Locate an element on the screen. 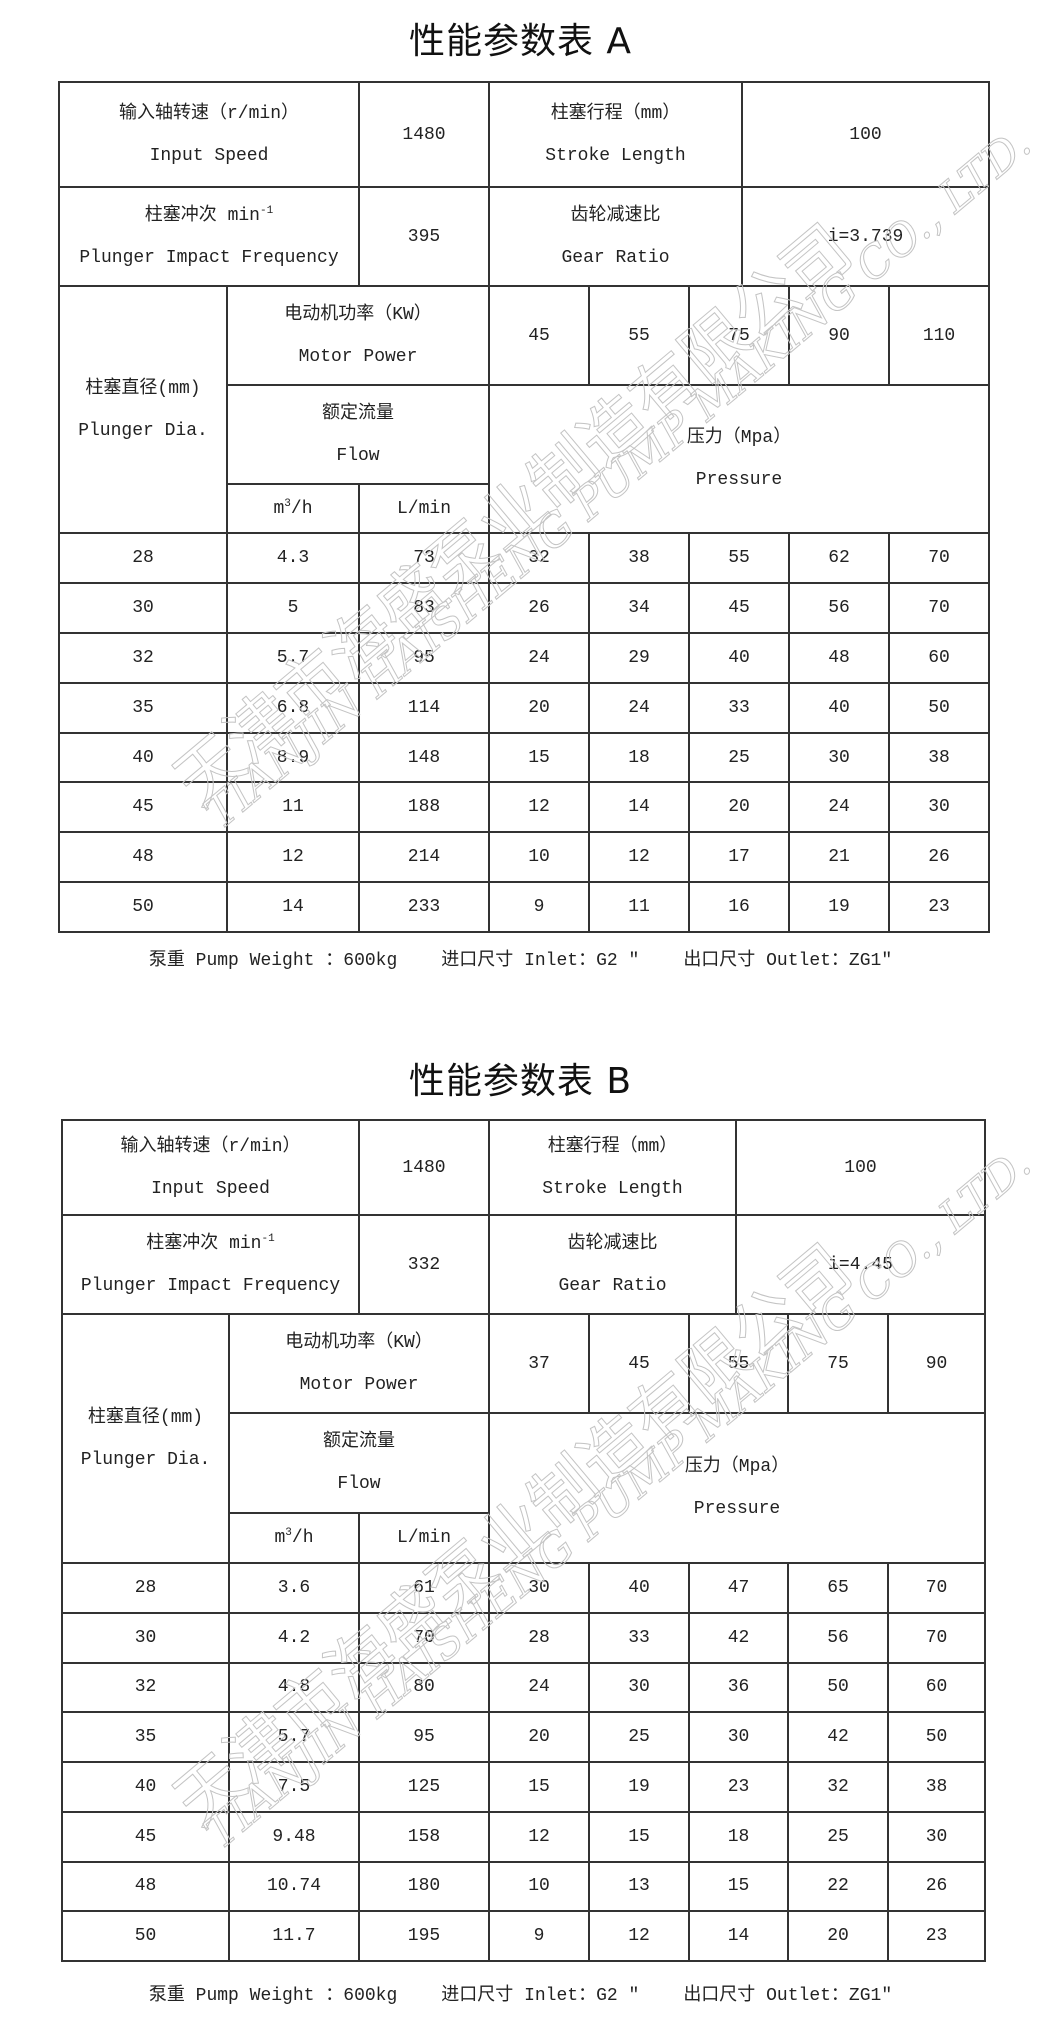 This screenshot has height=2031, width=1041. impact-label: 柱塞冲次 min-1 Plunger Impact Frequency is located at coordinates (209, 236).